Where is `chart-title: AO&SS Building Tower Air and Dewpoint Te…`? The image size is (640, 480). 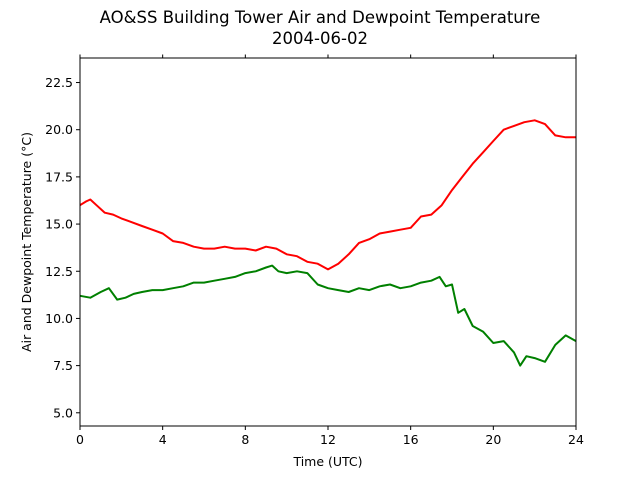 chart-title: AO&SS Building Tower Air and Dewpoint Te… is located at coordinates (320, 17).